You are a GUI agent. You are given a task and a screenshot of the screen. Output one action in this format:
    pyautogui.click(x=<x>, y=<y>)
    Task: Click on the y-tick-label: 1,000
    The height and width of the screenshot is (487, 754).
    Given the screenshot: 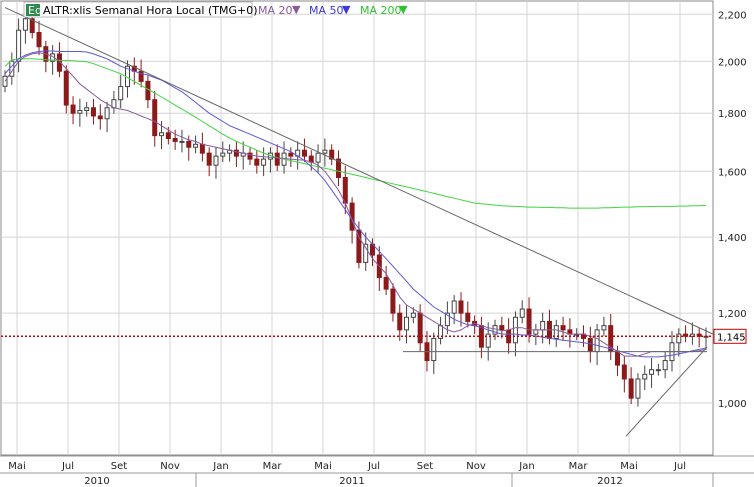 What is the action you would take?
    pyautogui.click(x=732, y=404)
    